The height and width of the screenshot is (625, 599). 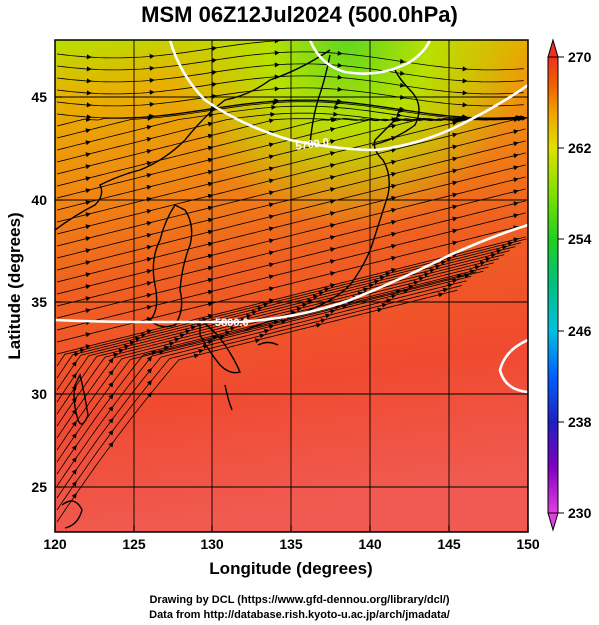 I want to click on y-tick-label: 35, so click(x=39, y=302).